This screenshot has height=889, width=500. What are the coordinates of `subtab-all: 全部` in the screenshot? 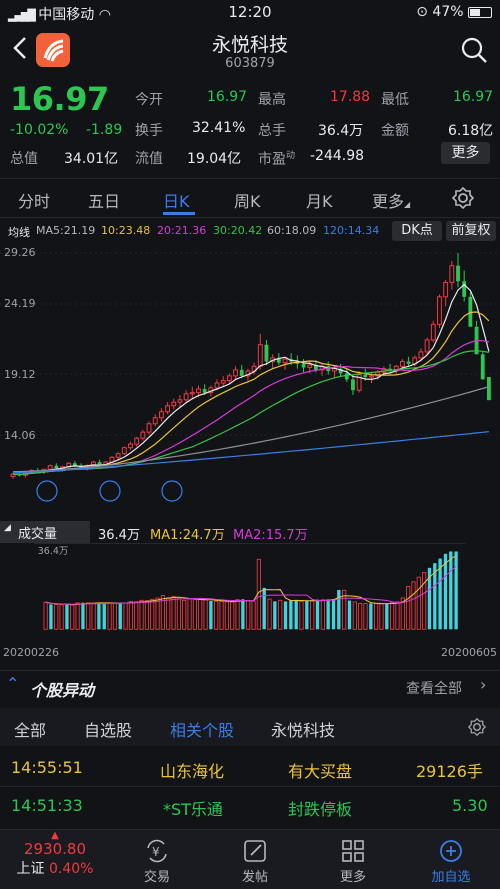 It's located at (30, 730).